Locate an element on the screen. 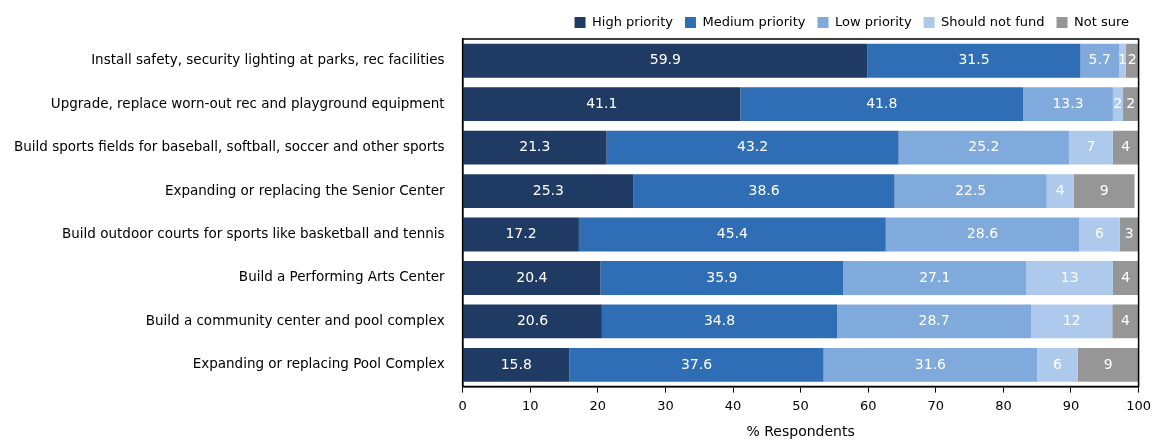  data-label: 1 is located at coordinates (1122, 59).